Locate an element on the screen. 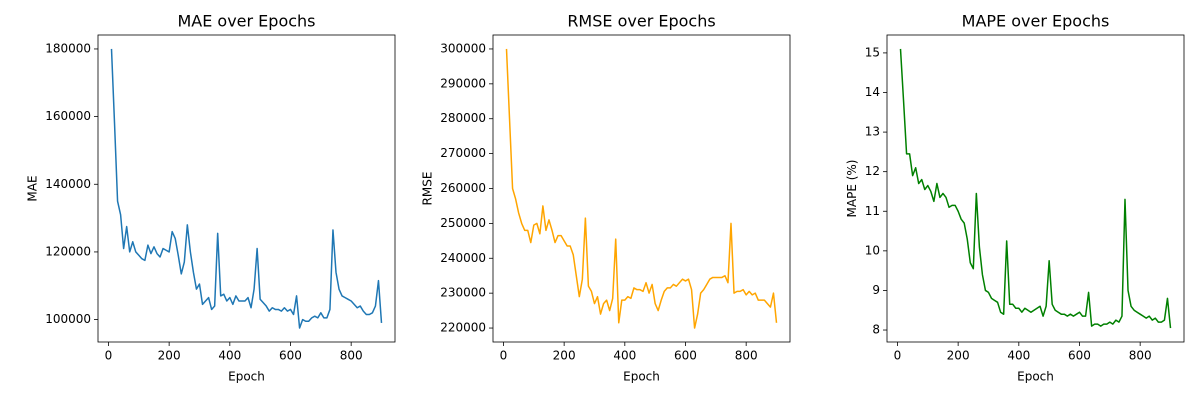  y-tick-label: 9 is located at coordinates (876, 290).